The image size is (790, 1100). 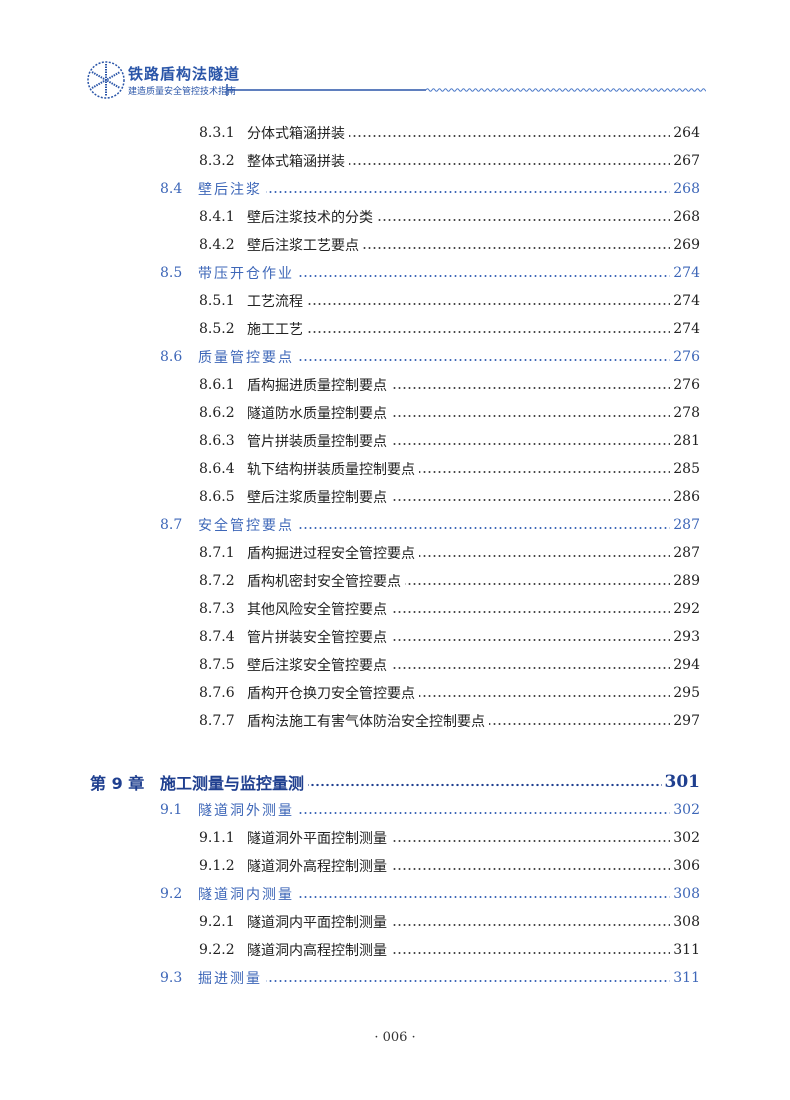 What do you see at coordinates (312, 217) in the screenshot?
I see `entry-title: 壁后注浆技术的分类` at bounding box center [312, 217].